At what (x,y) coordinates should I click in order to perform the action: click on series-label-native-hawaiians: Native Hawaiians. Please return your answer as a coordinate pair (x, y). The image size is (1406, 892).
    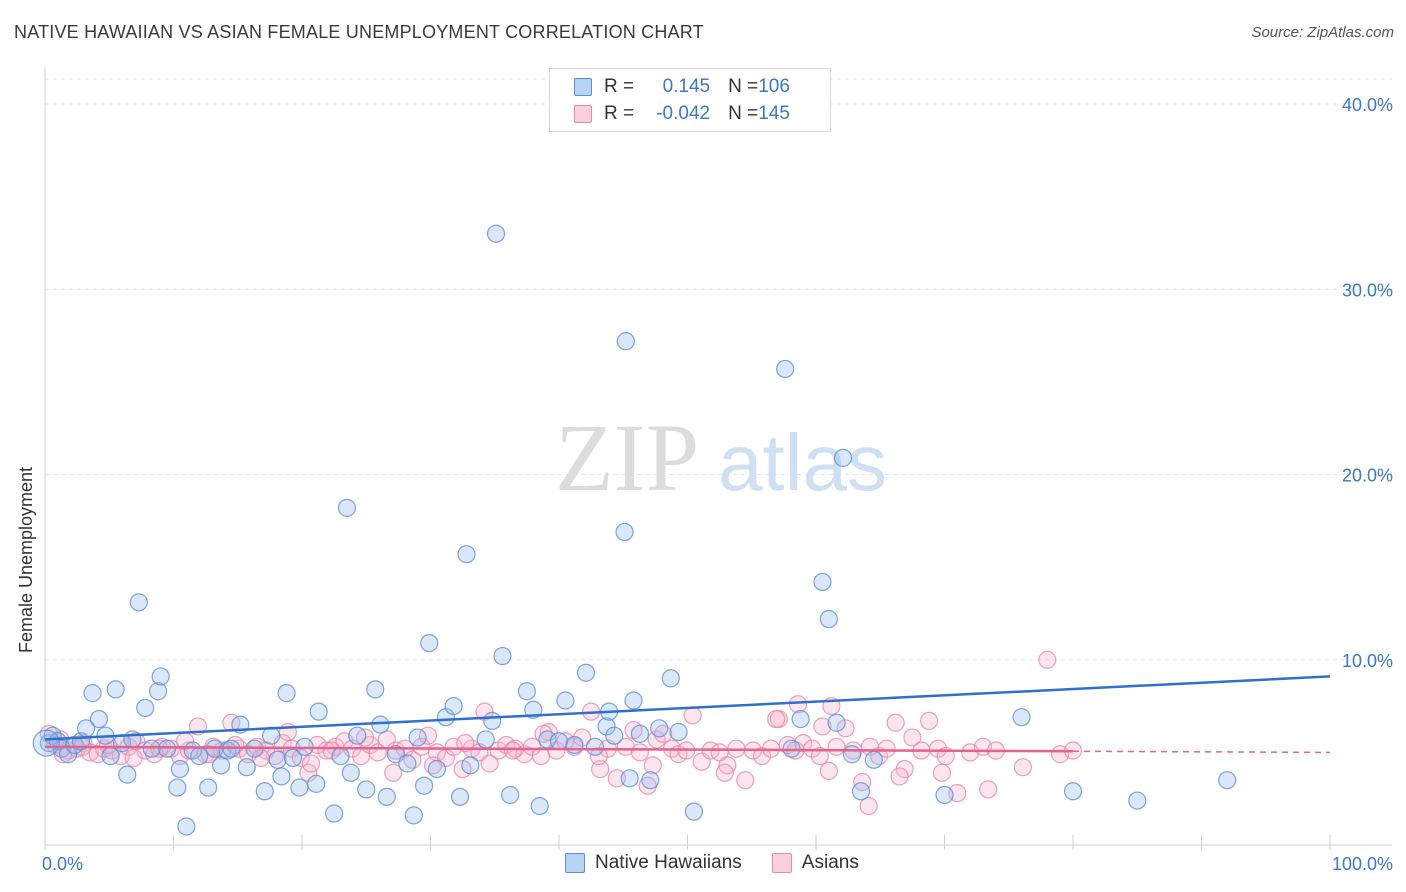
    Looking at the image, I should click on (668, 862).